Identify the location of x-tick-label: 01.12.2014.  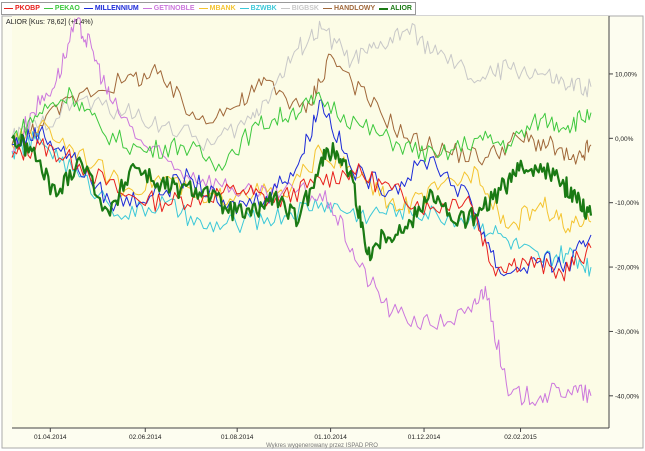
(424, 437).